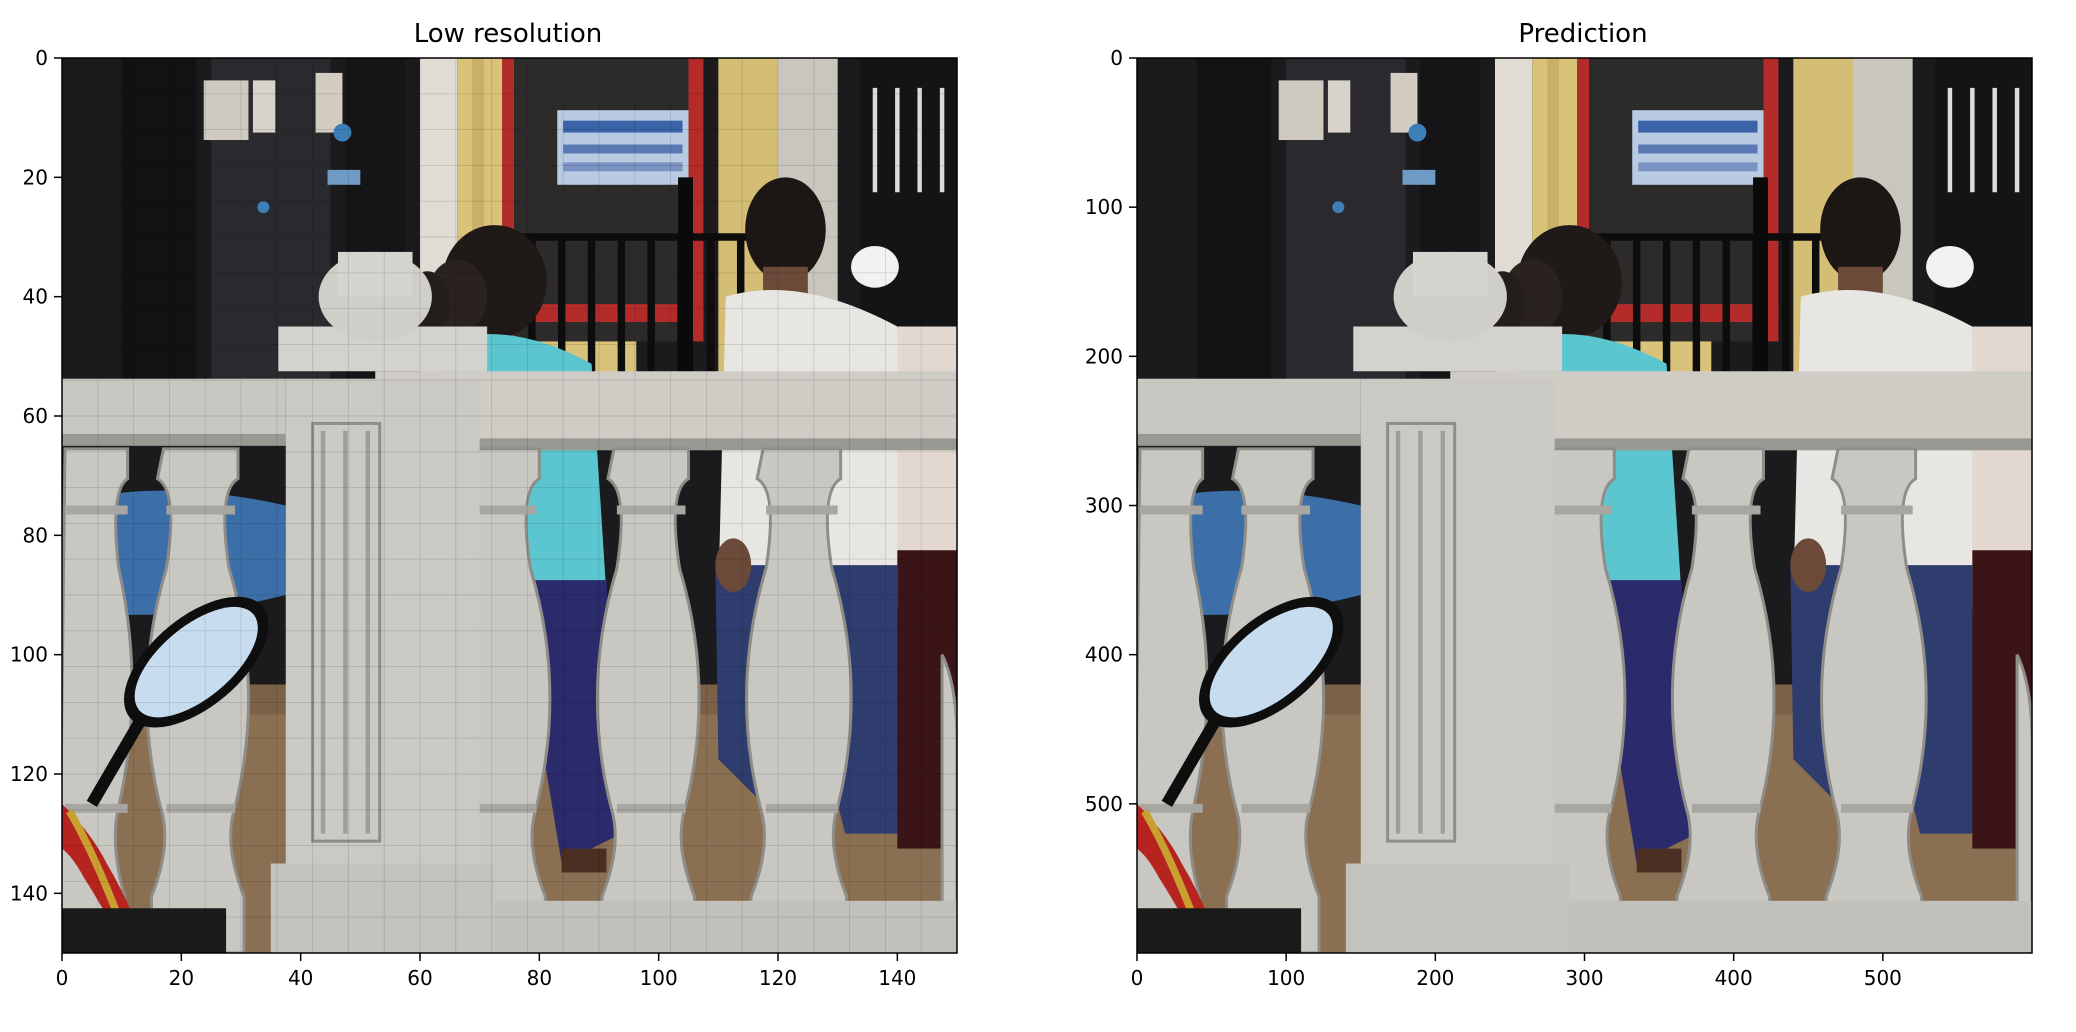 The width and height of the screenshot is (2076, 1032). What do you see at coordinates (181, 978) in the screenshot?
I see `x-tick-label: 20` at bounding box center [181, 978].